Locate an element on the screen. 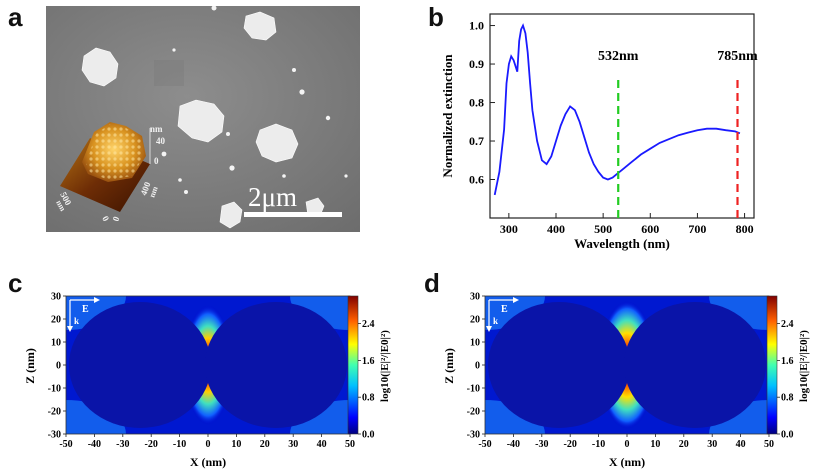 This screenshot has width=832, height=475. x-tick-label: 0 is located at coordinates (627, 444).